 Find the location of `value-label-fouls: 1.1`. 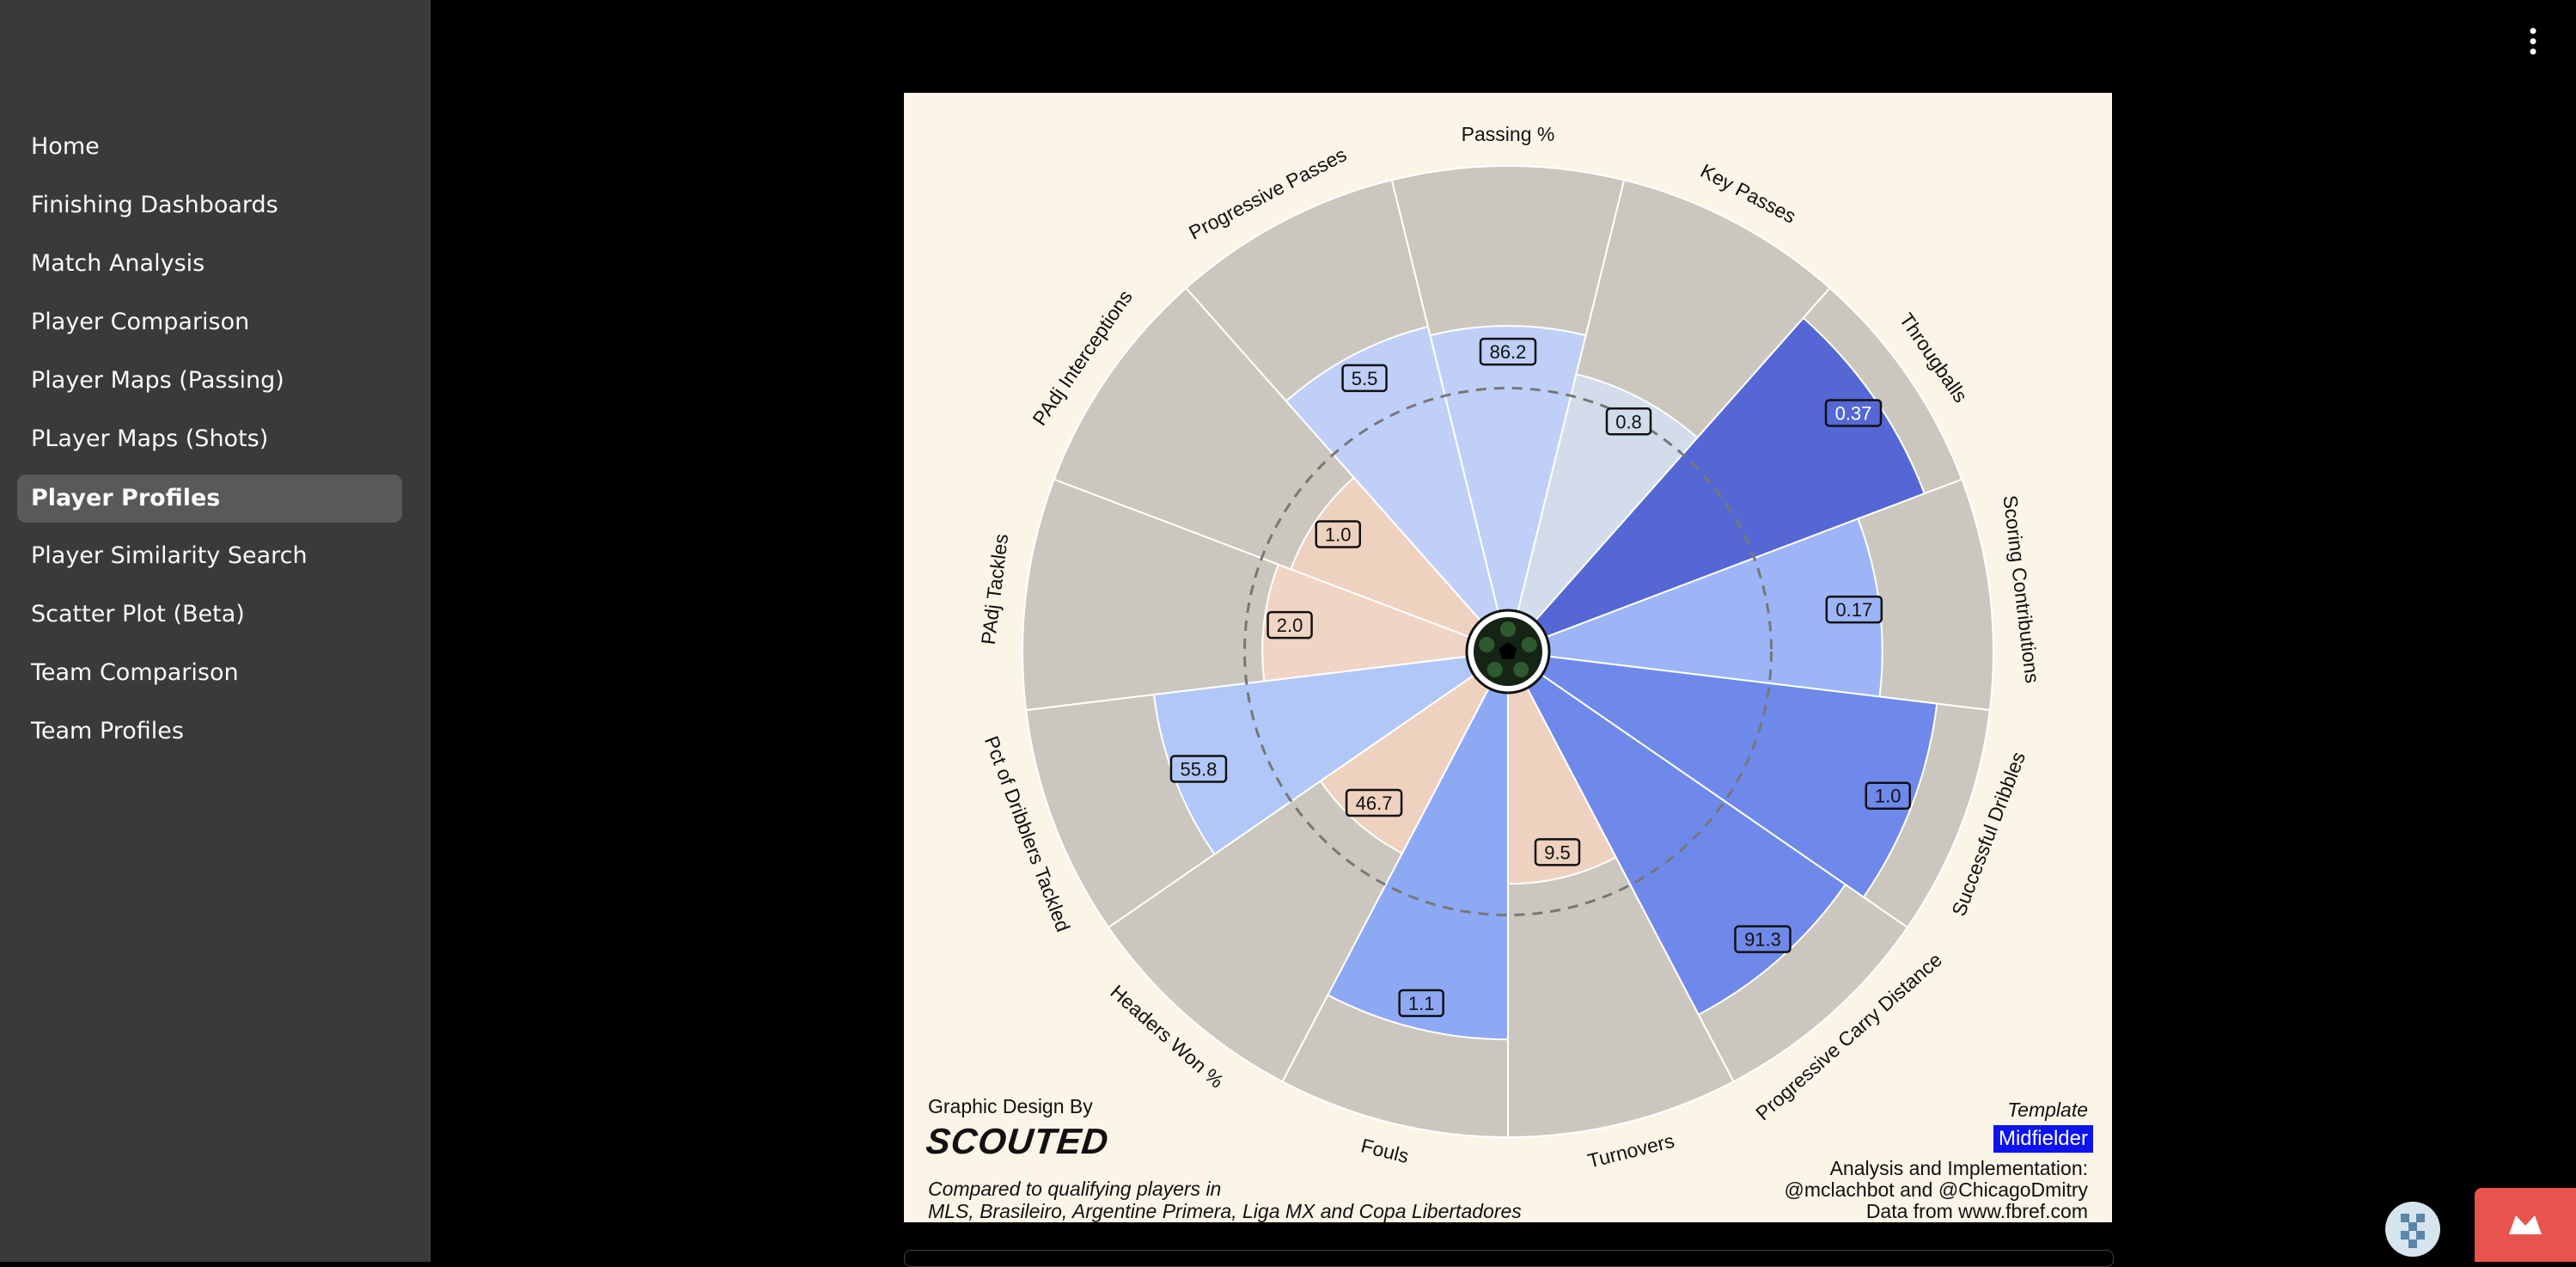

value-label-fouls: 1.1 is located at coordinates (1421, 1004).